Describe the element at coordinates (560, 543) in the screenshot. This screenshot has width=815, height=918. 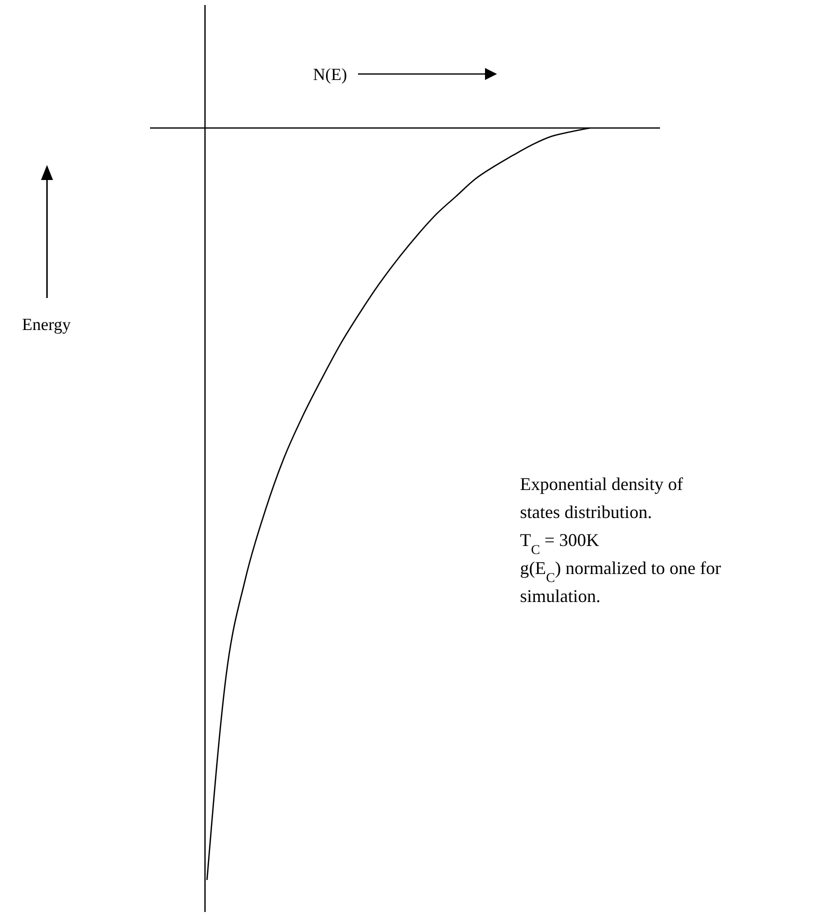
I see `annotation: T$_{C}$ = 300K` at that location.